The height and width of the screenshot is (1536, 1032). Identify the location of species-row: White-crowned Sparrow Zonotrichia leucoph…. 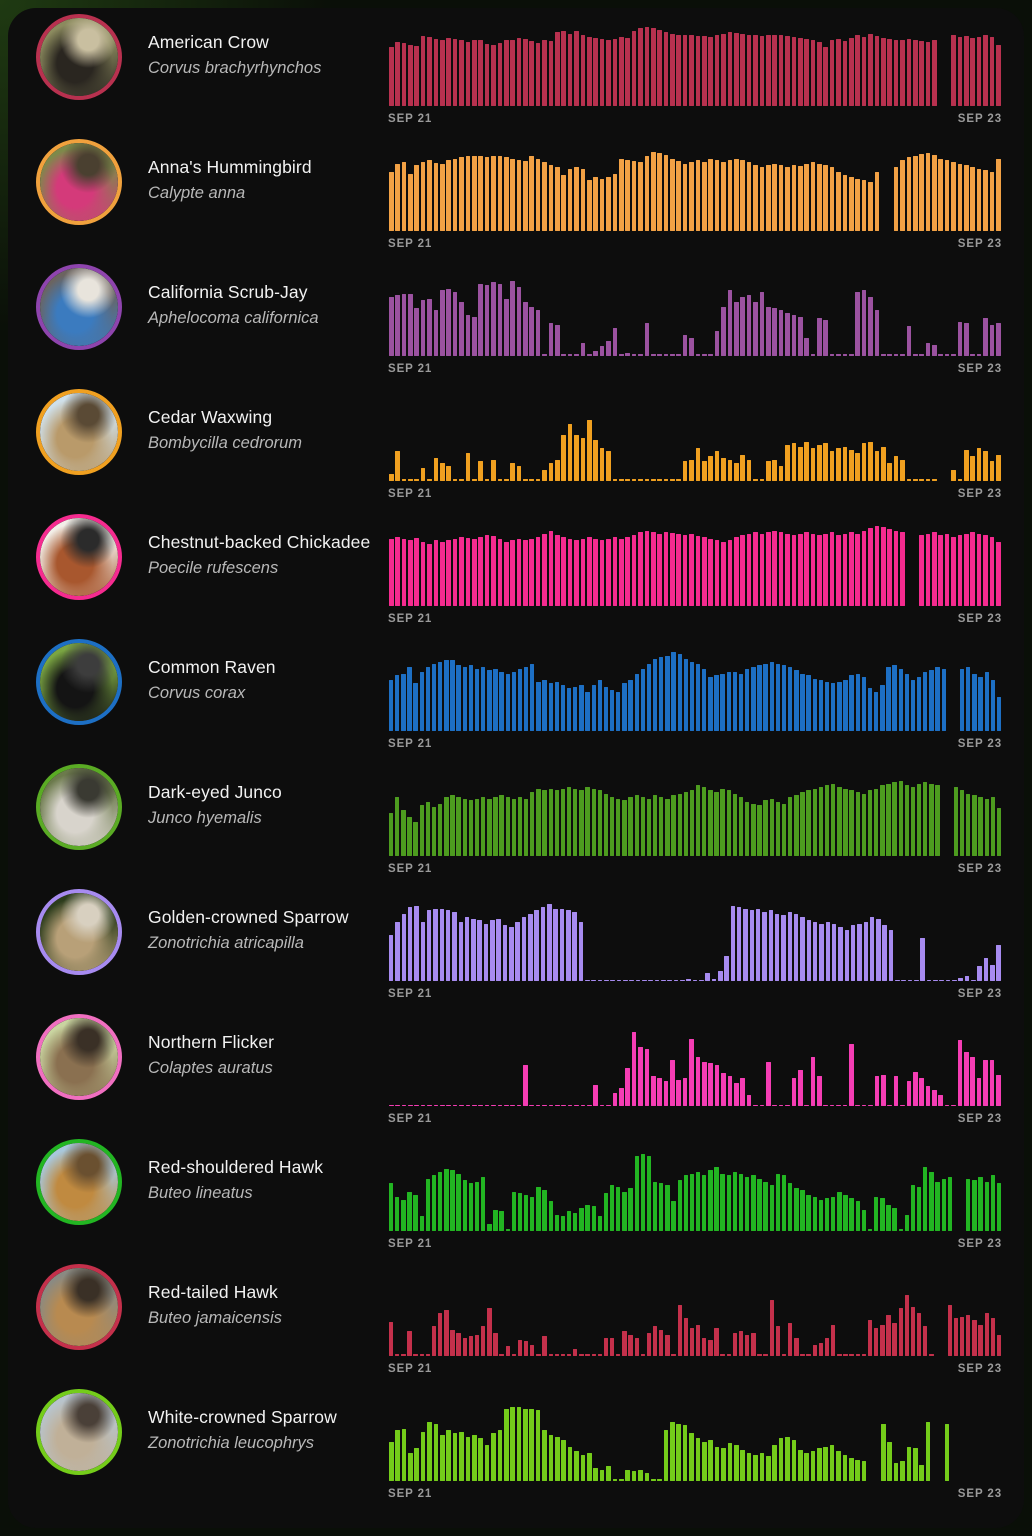
(516, 1445).